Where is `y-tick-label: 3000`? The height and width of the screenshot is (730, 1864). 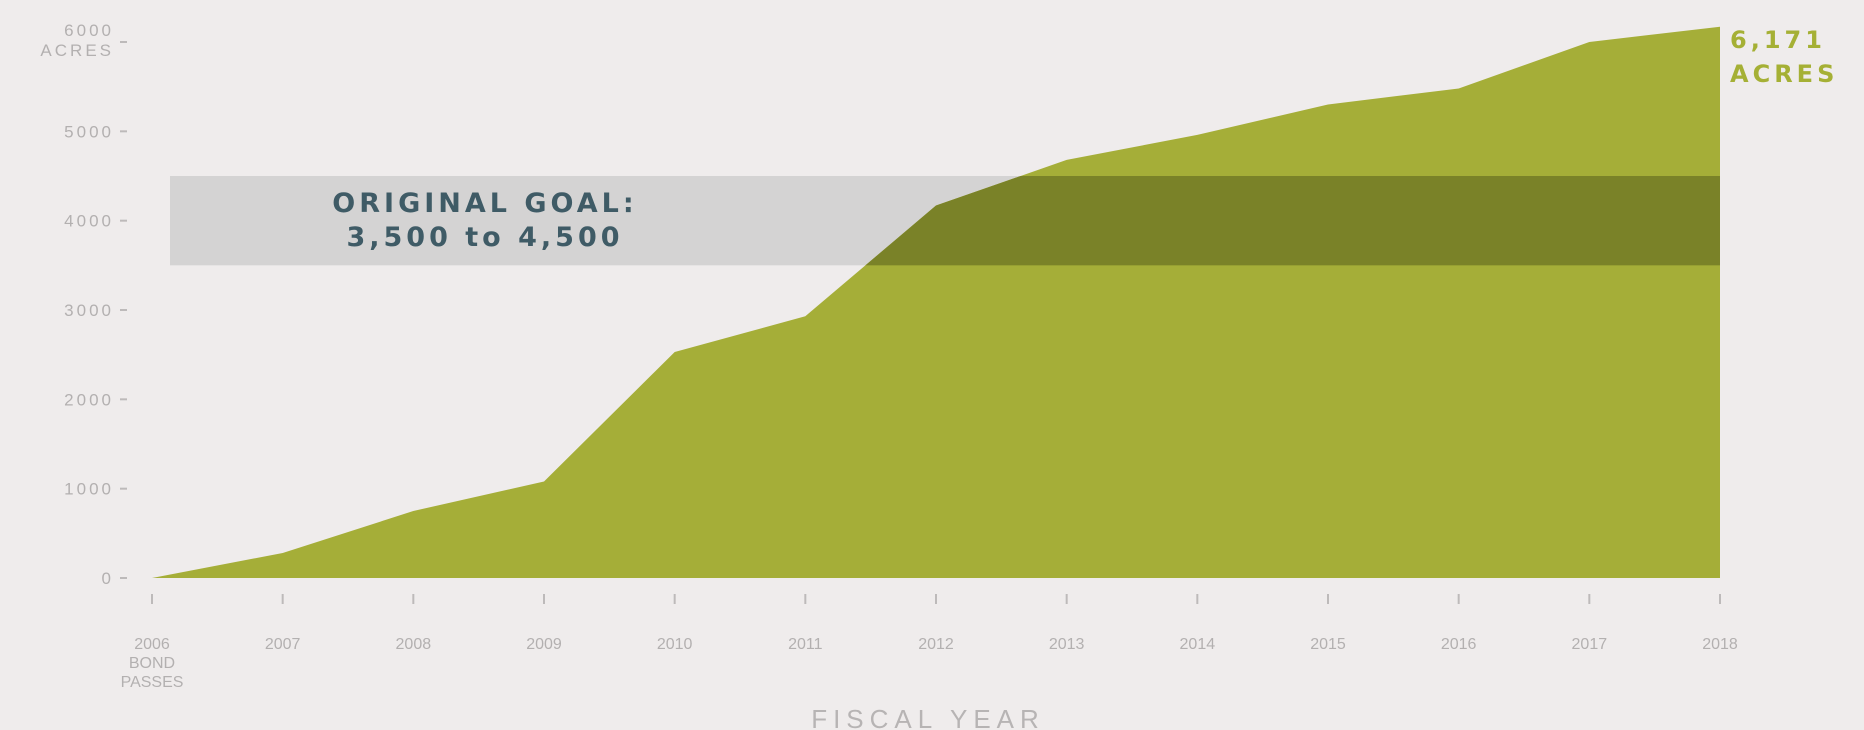 y-tick-label: 3000 is located at coordinates (89, 310).